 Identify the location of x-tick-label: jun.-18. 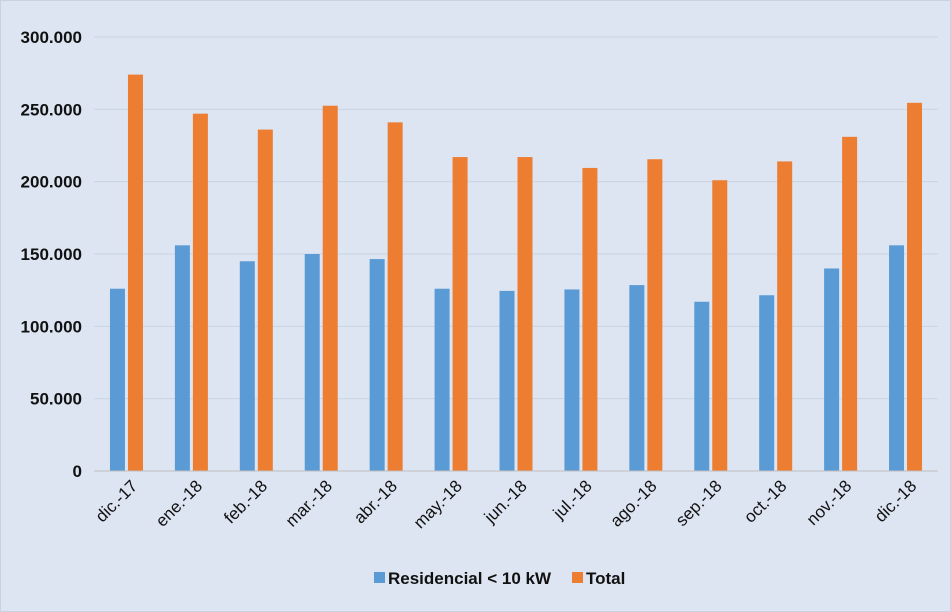
(505, 501).